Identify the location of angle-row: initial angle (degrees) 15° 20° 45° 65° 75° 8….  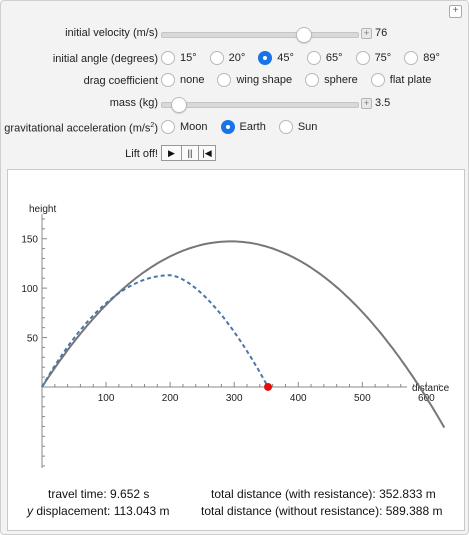
(234, 59).